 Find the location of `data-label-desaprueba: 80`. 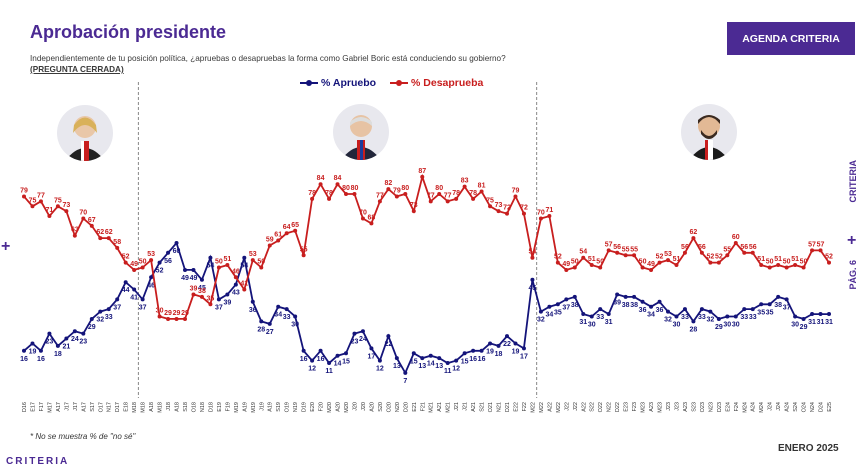

data-label-desaprueba: 80 is located at coordinates (439, 188).